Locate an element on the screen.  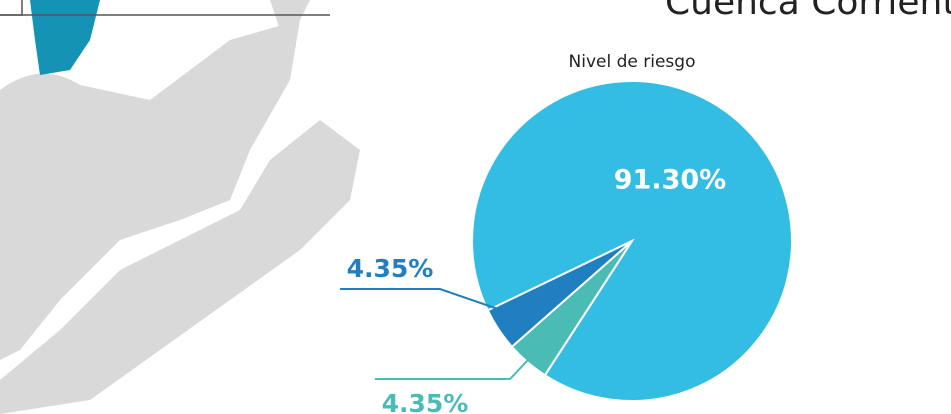
data-label: 91.30% is located at coordinates (670, 180).